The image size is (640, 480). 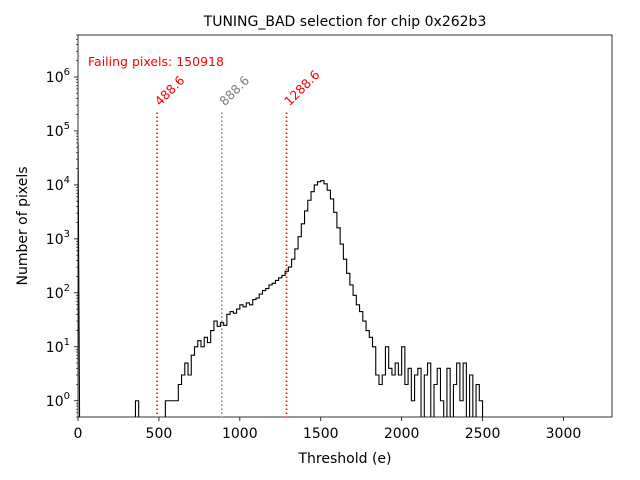 I want to click on y-axis-label: Number of pixels, so click(x=23, y=225).